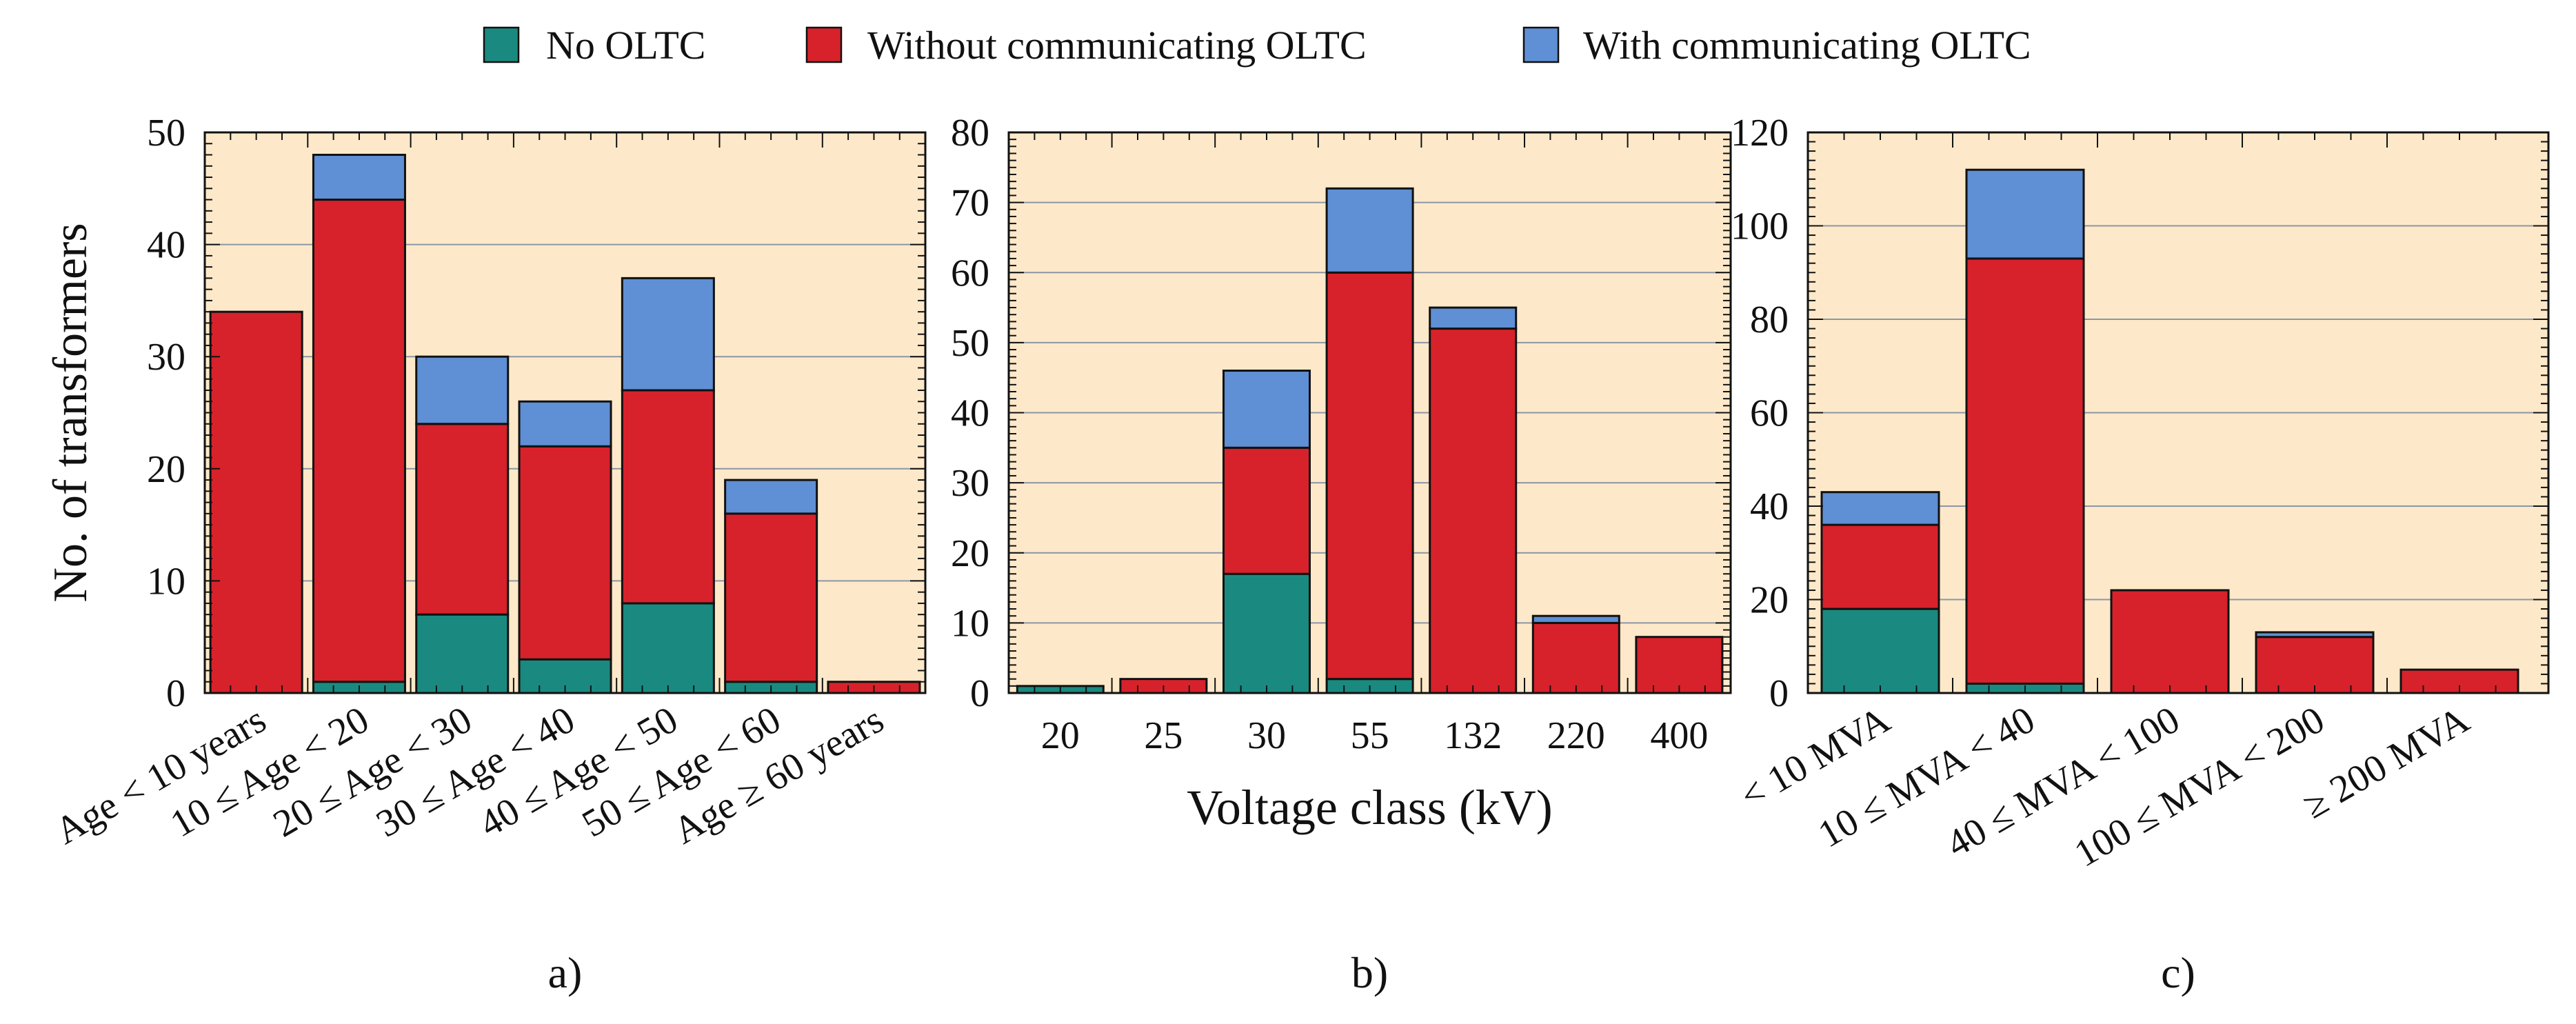 The height and width of the screenshot is (1024, 2576). What do you see at coordinates (1575, 657) in the screenshot?
I see `bar-220-without-communicating-oltc` at bounding box center [1575, 657].